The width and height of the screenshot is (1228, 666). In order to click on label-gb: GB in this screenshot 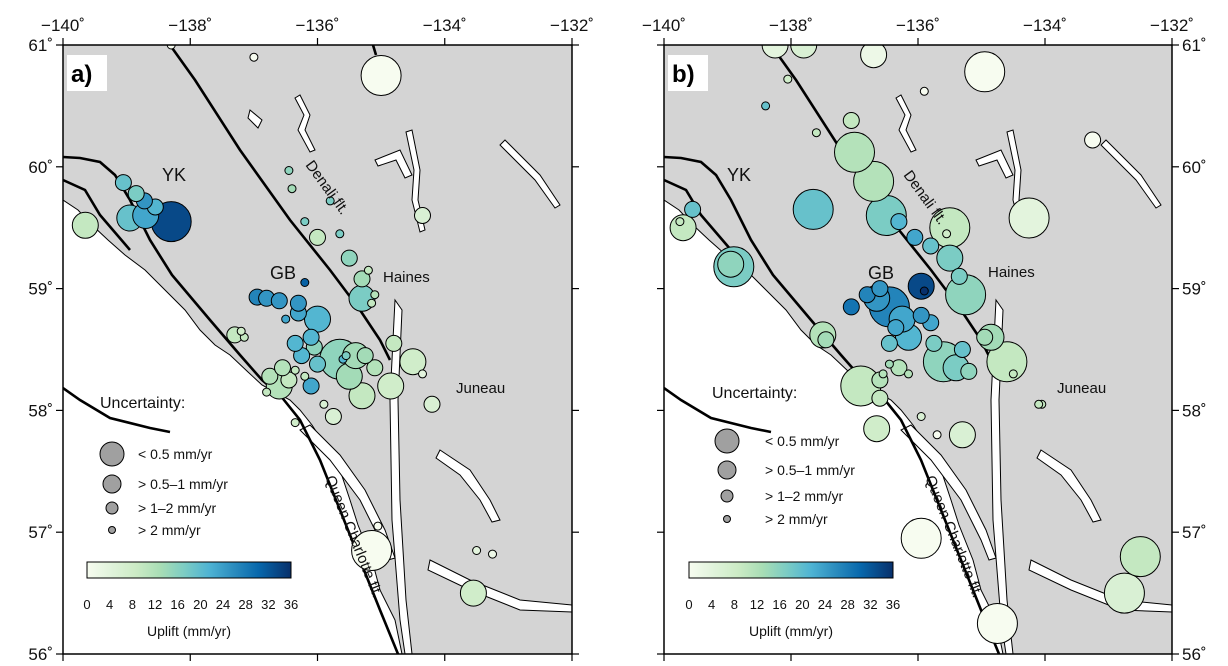, I will do `click(283, 273)`.